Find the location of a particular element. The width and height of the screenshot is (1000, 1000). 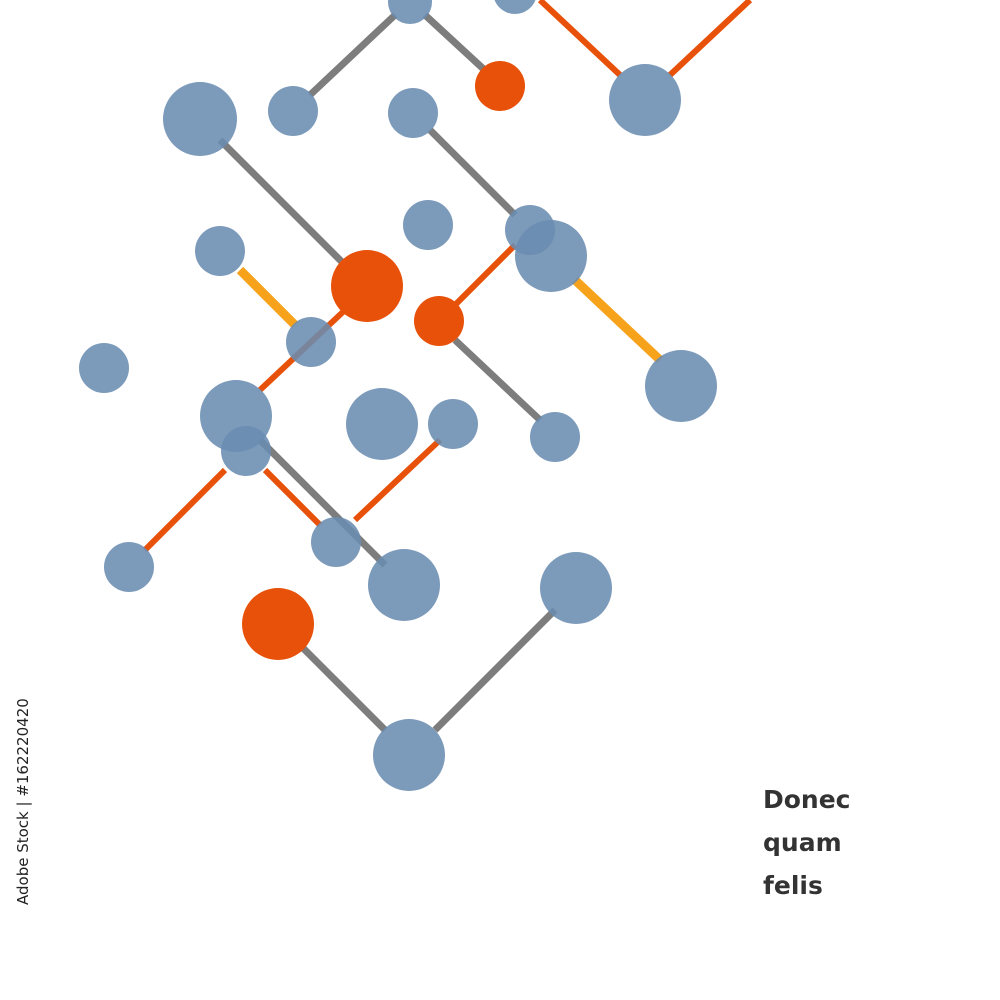

text-line: felis is located at coordinates (793, 885).